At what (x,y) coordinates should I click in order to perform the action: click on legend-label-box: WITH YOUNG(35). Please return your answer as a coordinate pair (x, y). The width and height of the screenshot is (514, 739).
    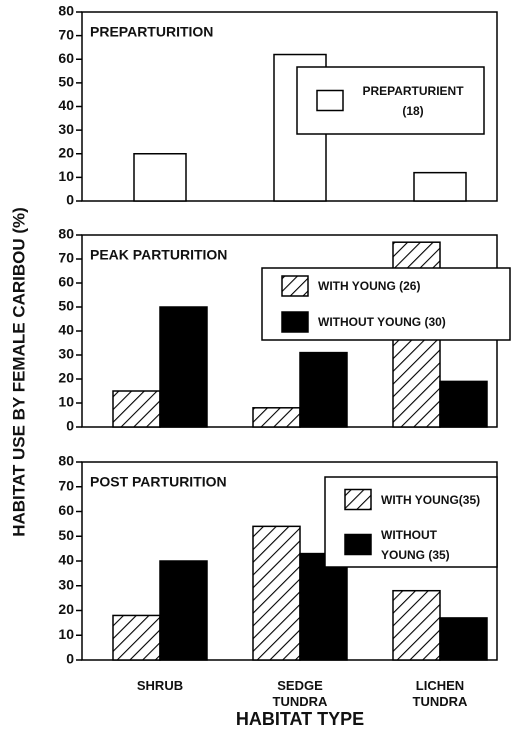
    Looking at the image, I should click on (431, 499).